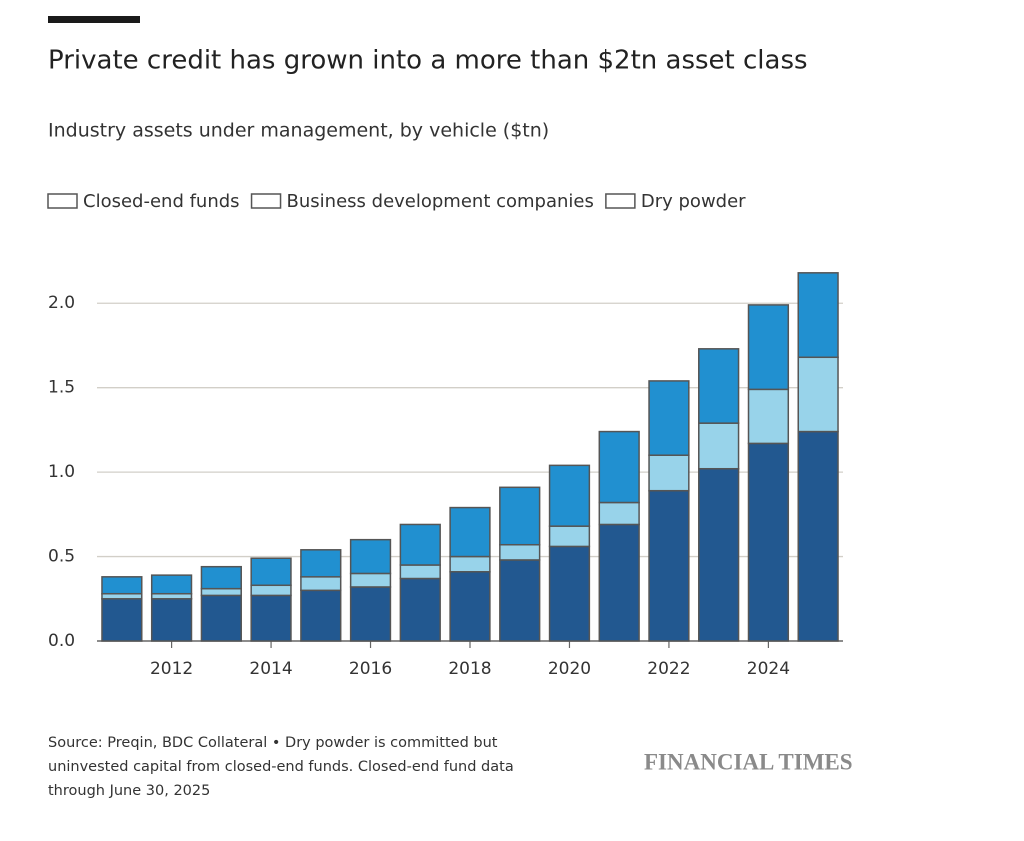 The image size is (1024, 841). I want to click on x-tick-label: 2024, so click(768, 669).